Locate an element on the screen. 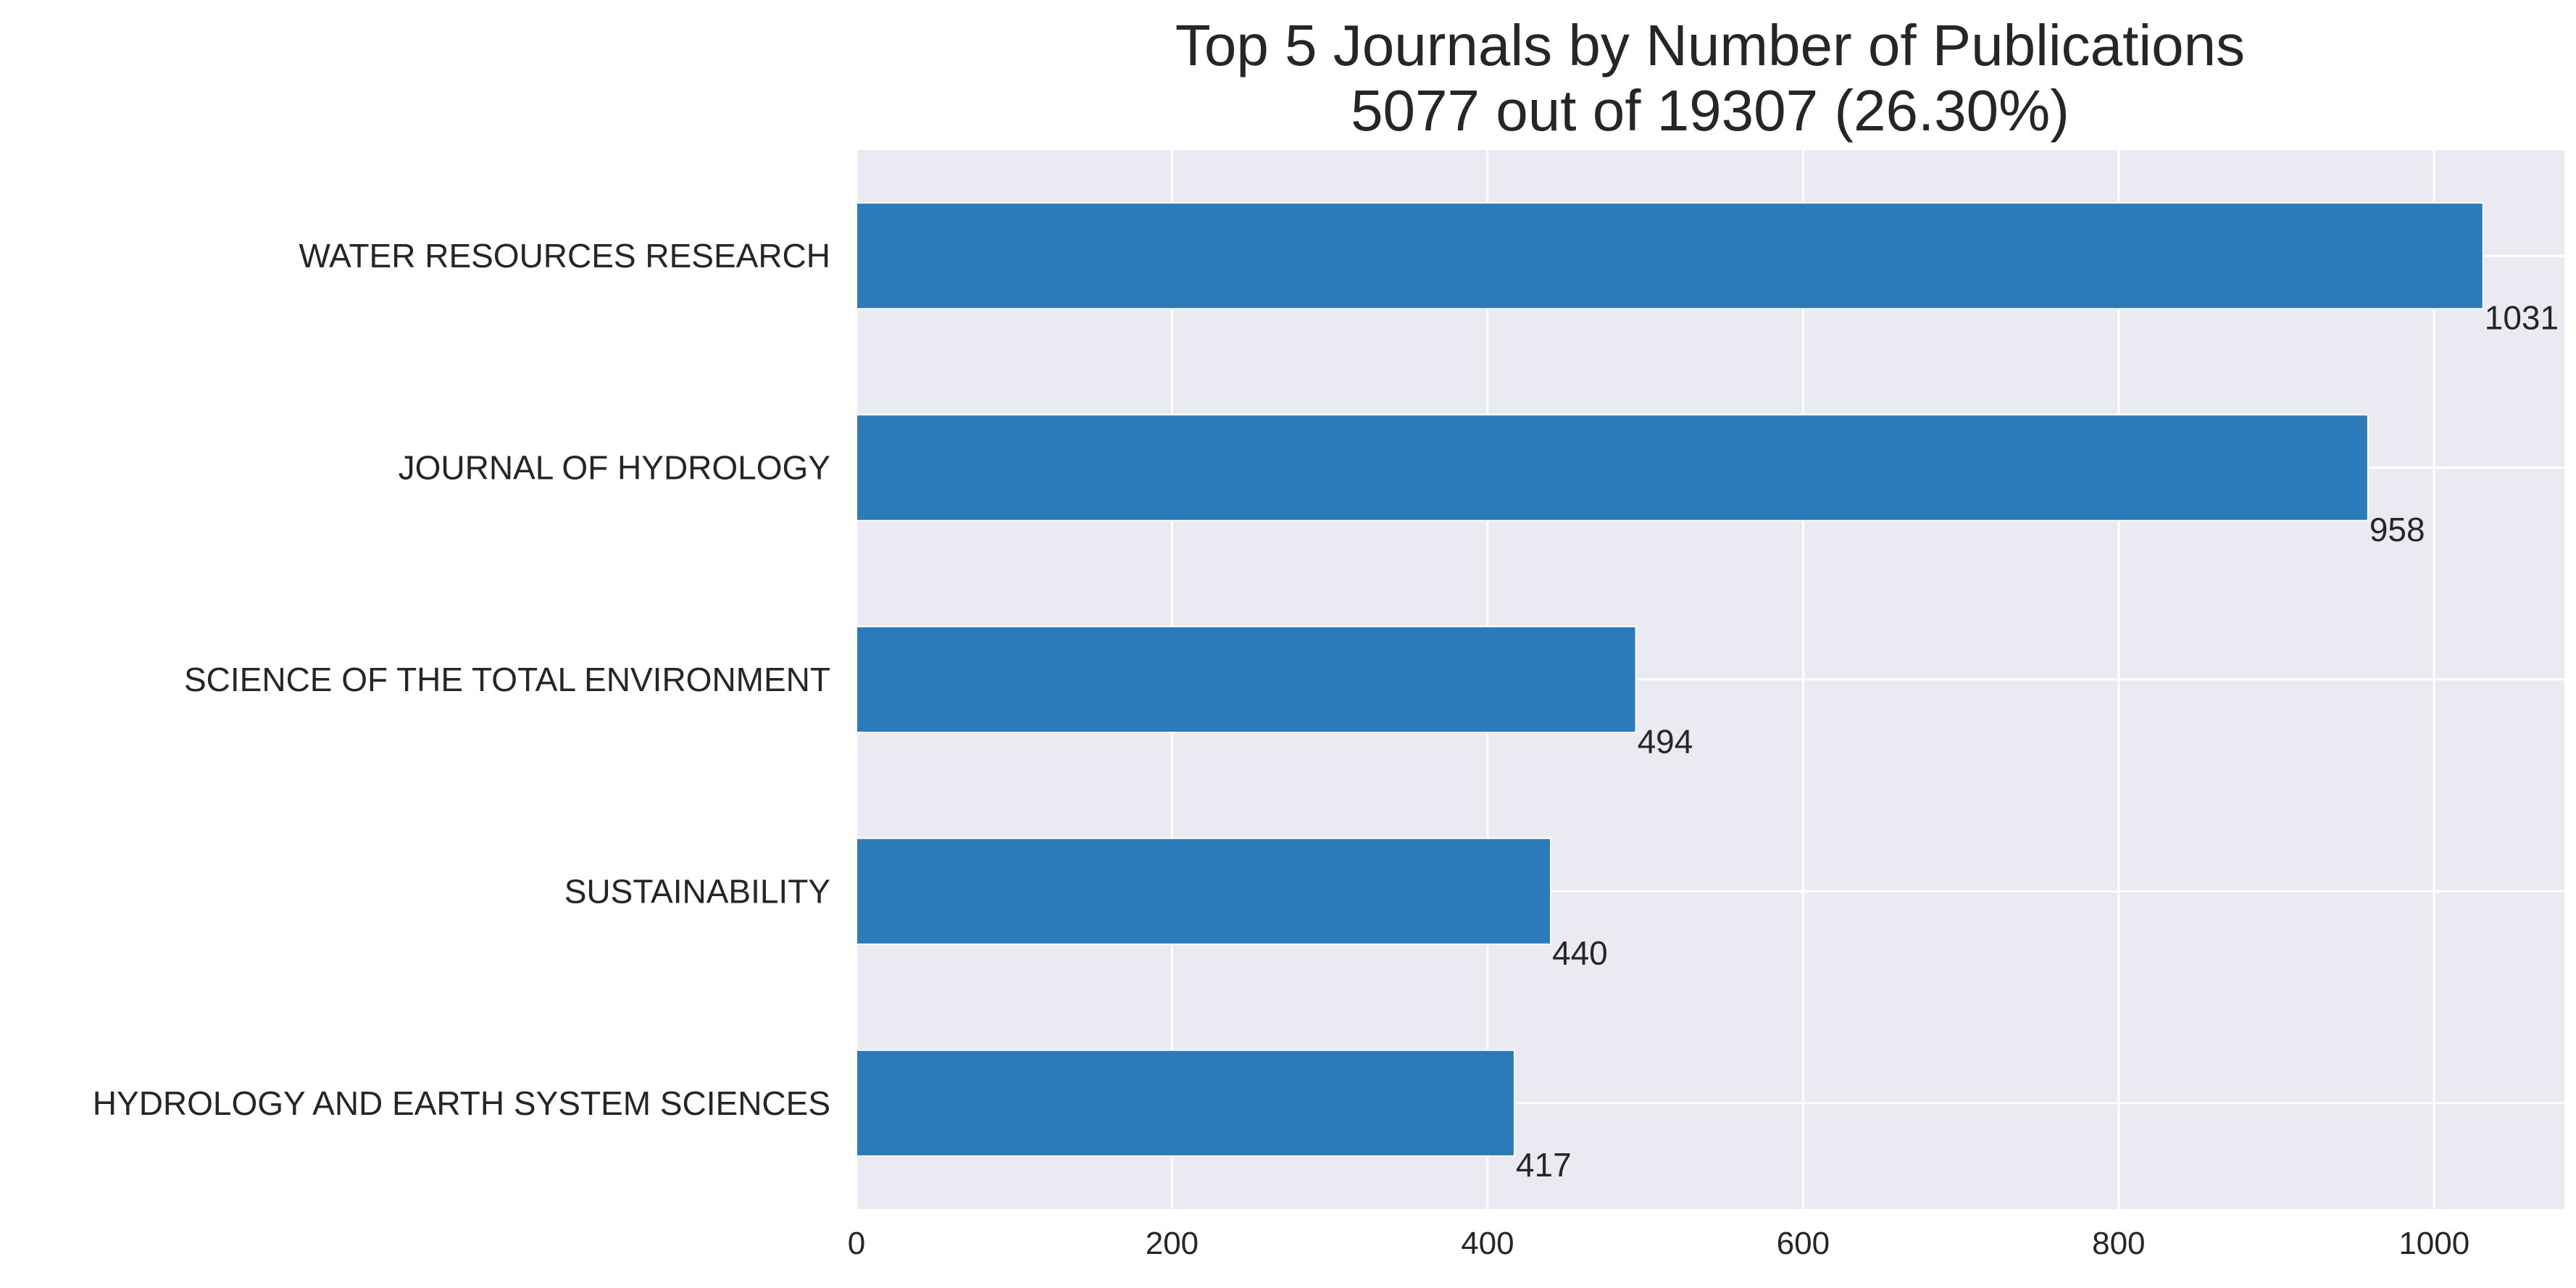 The width and height of the screenshot is (2576, 1288). chart-title: Top 5 Journals by Number of Publications is located at coordinates (1710, 45).